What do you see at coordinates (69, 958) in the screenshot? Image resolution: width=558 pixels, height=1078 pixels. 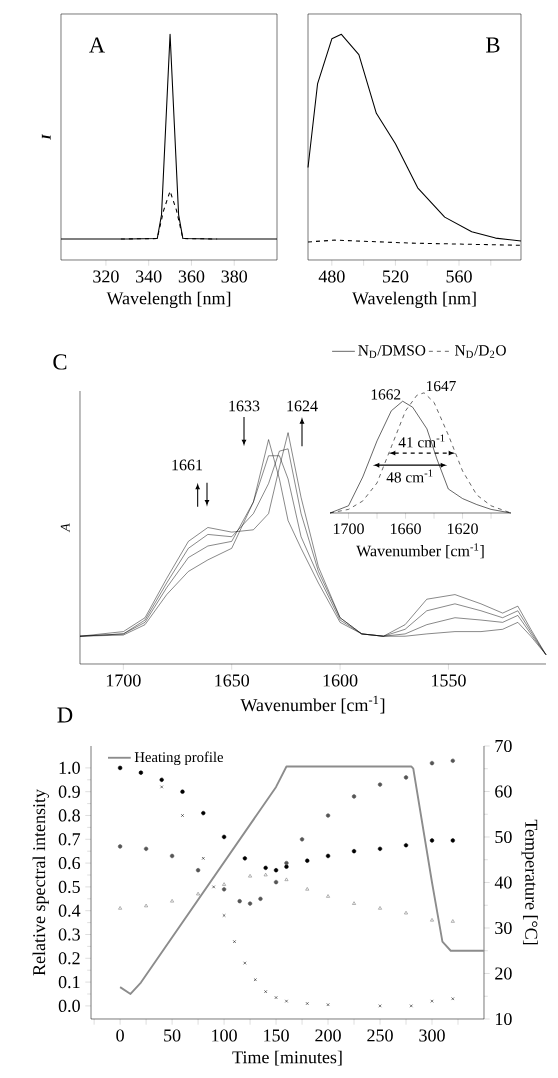 I see `y-tick-label: 0.2` at bounding box center [69, 958].